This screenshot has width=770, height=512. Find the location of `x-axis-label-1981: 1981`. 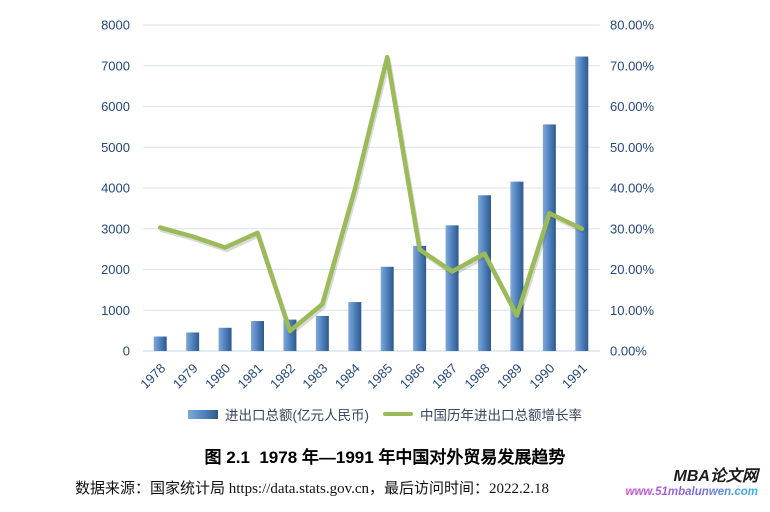

x-axis-label-1981: 1981 is located at coordinates (250, 376).